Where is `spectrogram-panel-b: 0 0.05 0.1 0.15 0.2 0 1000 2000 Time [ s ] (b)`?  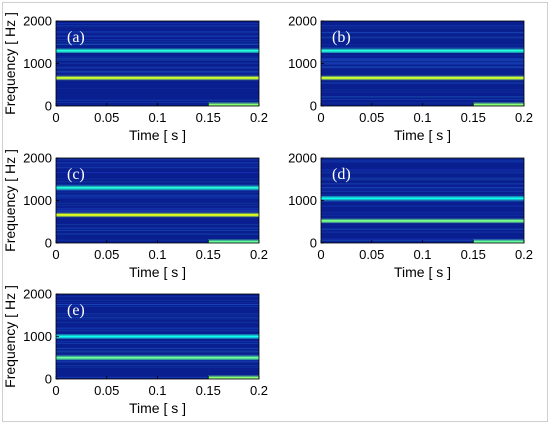
spectrogram-panel-b: 0 0.05 0.1 0.15 0.2 0 1000 2000 Time [ s ] (b) is located at coordinates (410, 79).